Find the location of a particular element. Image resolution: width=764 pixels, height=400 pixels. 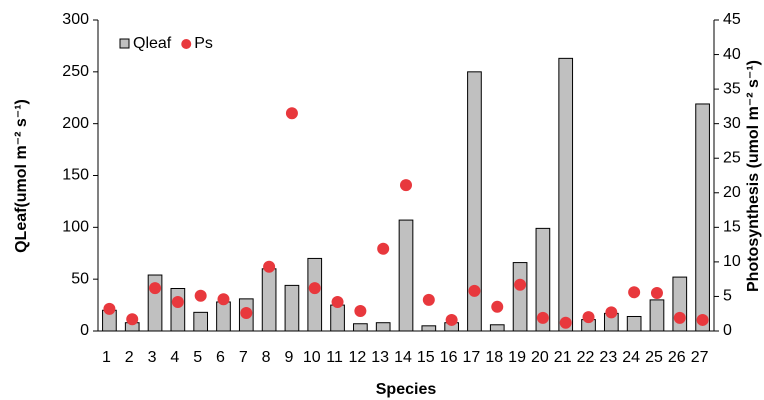

x-tick-label: 5 is located at coordinates (197, 357).